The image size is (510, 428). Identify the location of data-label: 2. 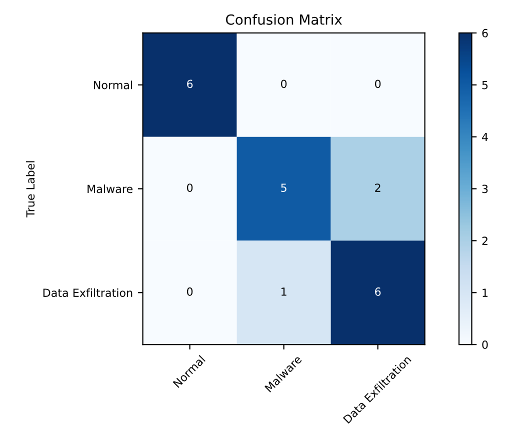
(377, 188).